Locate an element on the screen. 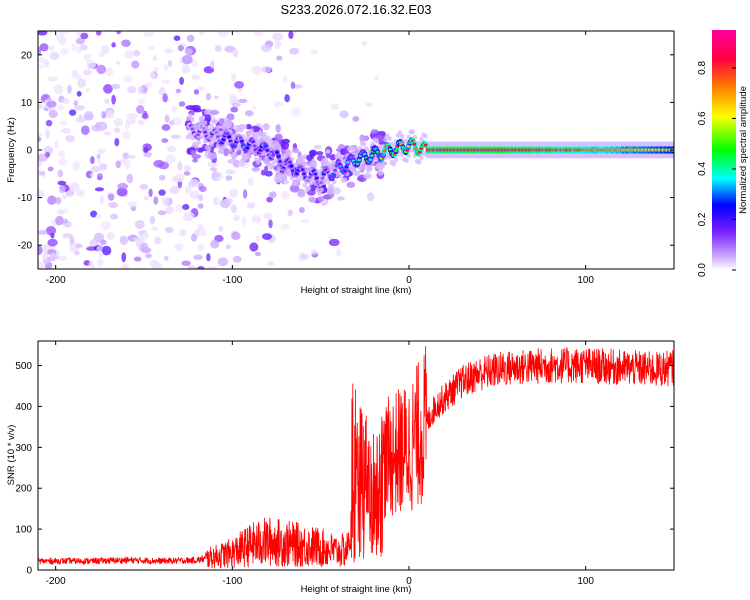  snr-y-tick-label: 300 is located at coordinates (23, 448).